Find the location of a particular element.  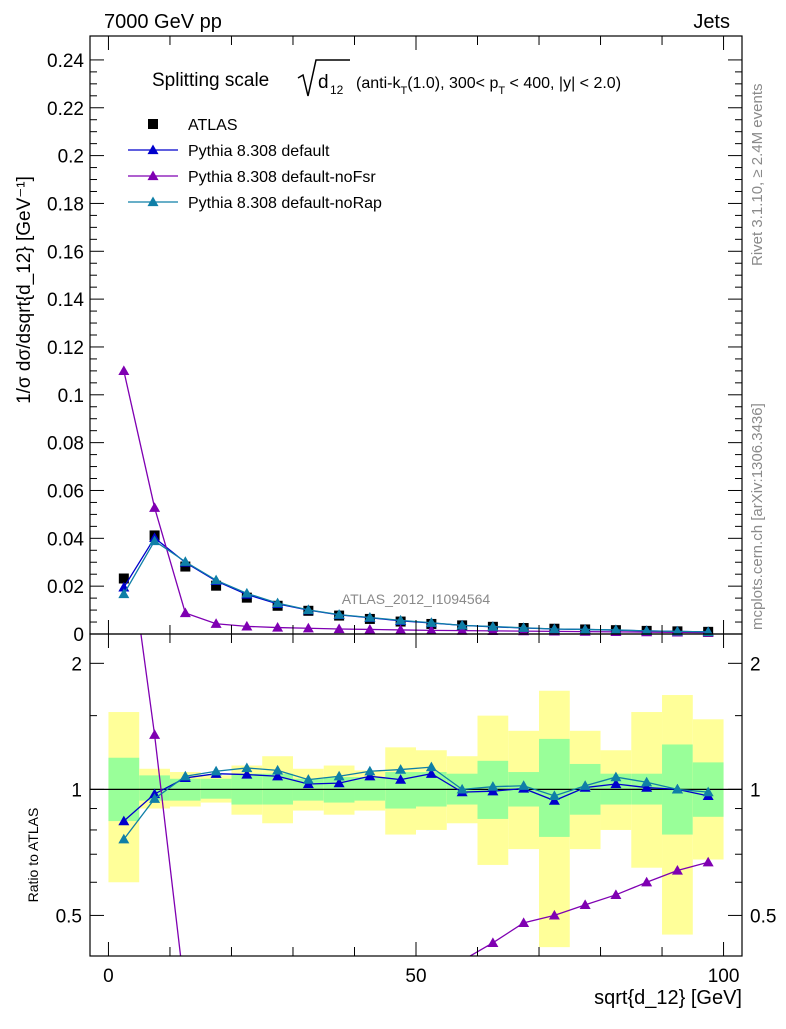

main-y-tick-label: 0 is located at coordinates (78, 635).